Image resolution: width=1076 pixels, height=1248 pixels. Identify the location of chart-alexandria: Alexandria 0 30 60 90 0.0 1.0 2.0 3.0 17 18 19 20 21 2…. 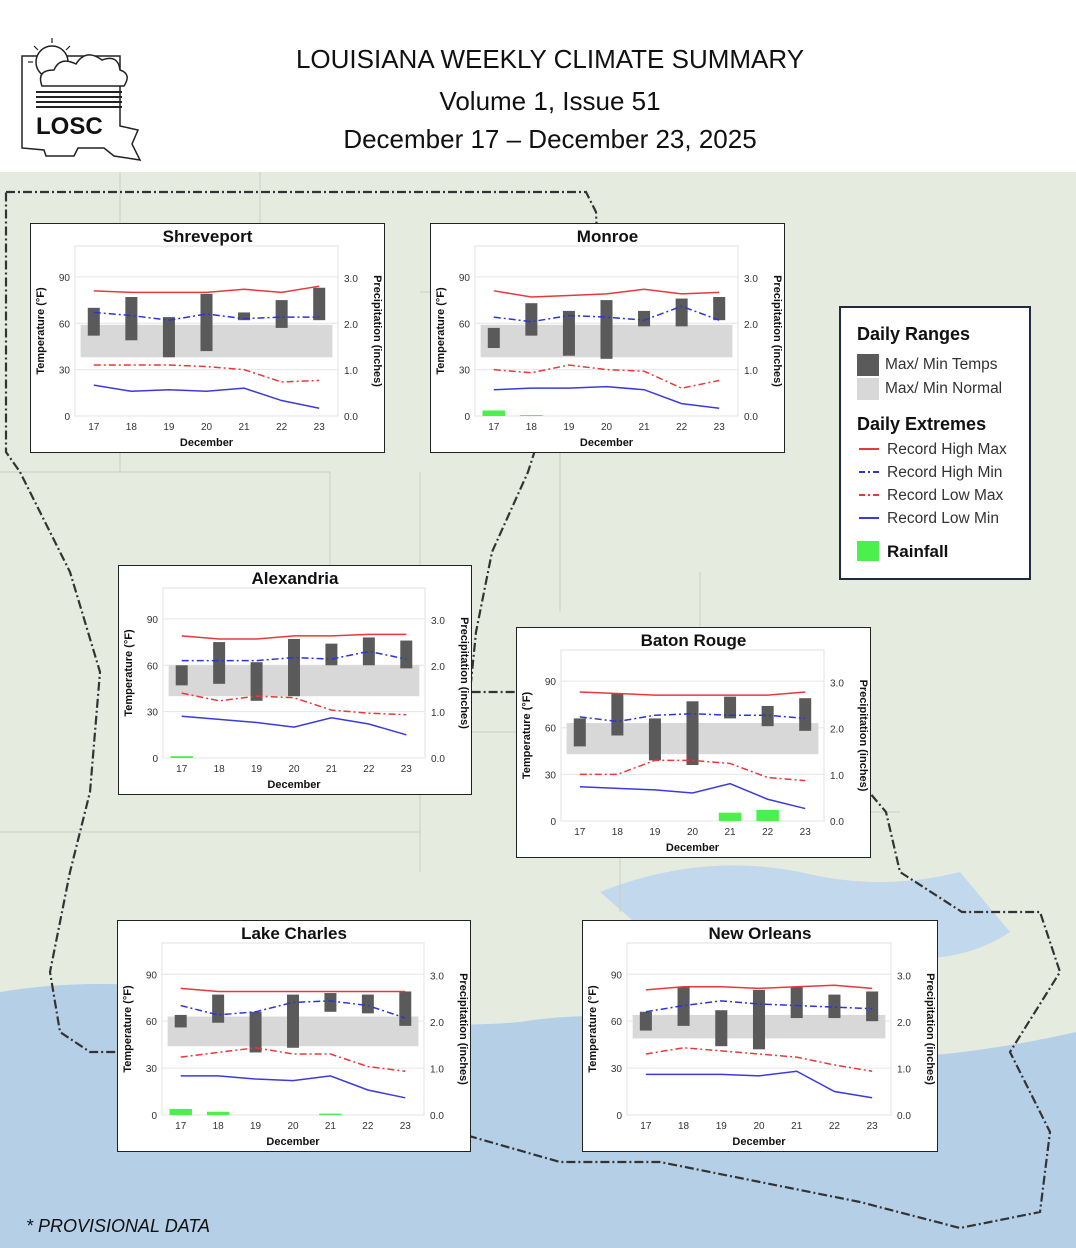
(295, 680).